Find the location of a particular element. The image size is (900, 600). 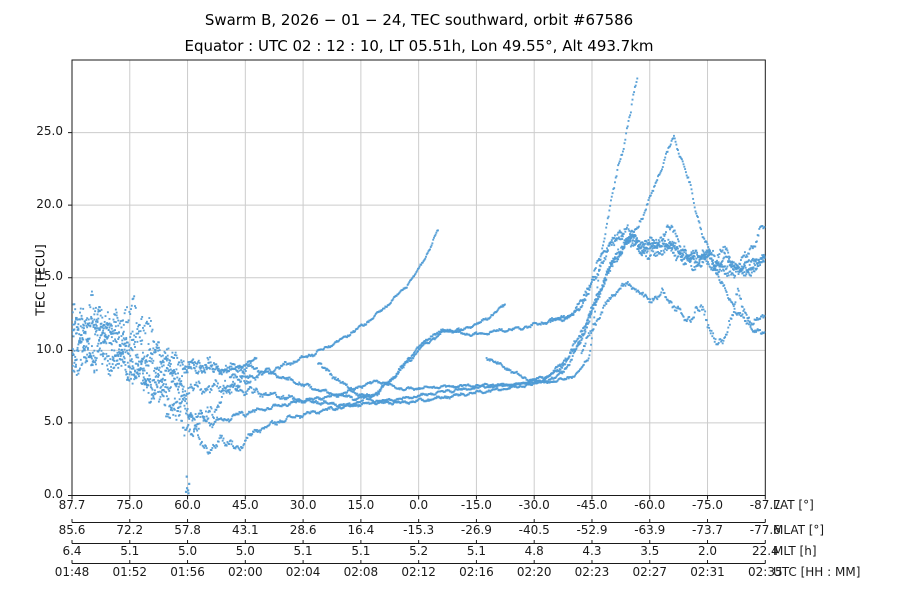

x-axis-unit-label: UTC [HH : MM] is located at coordinates (817, 571).